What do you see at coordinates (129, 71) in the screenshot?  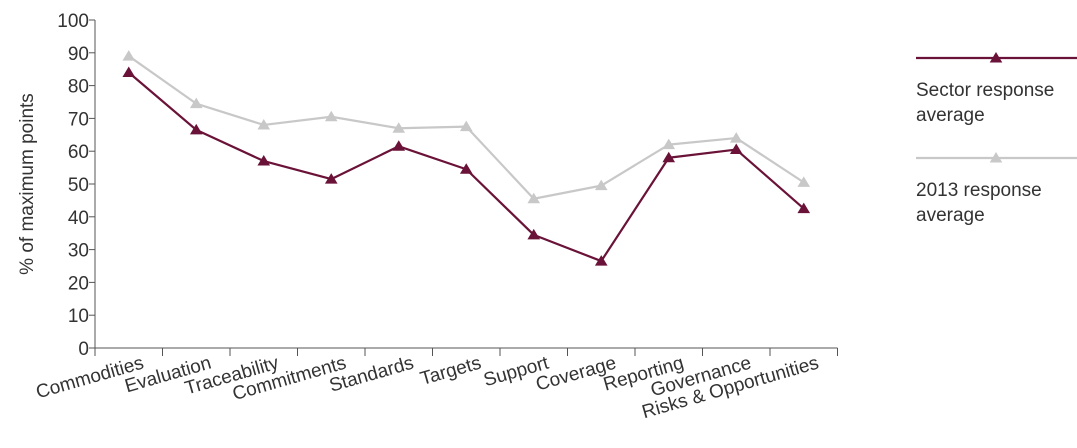 I see `data-point-sector-response-average-commodities` at bounding box center [129, 71].